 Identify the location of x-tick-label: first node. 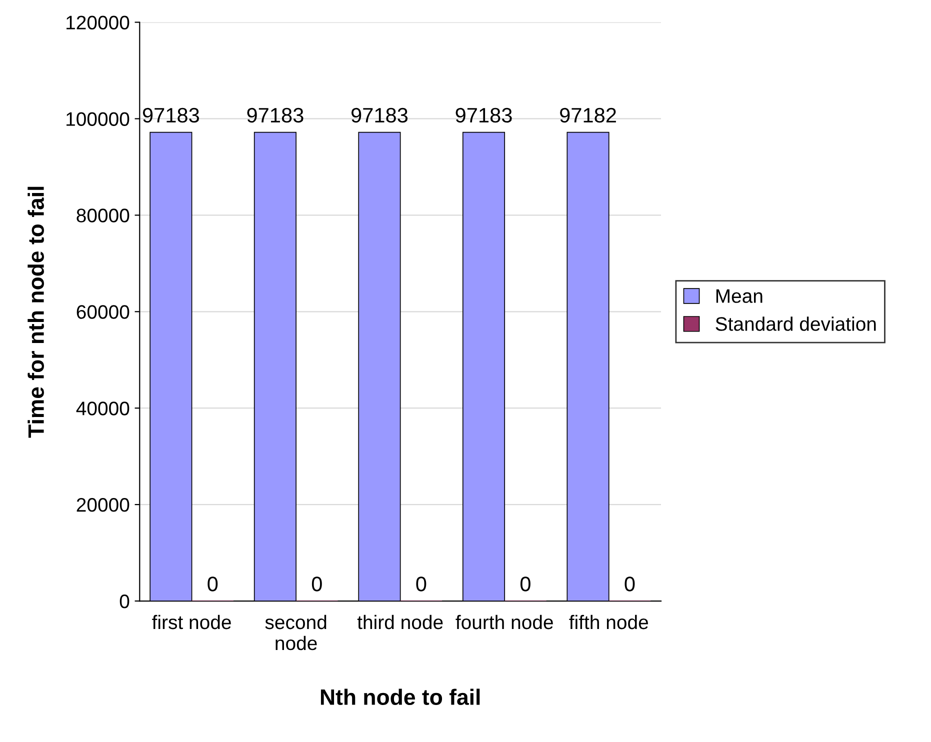
(191, 622).